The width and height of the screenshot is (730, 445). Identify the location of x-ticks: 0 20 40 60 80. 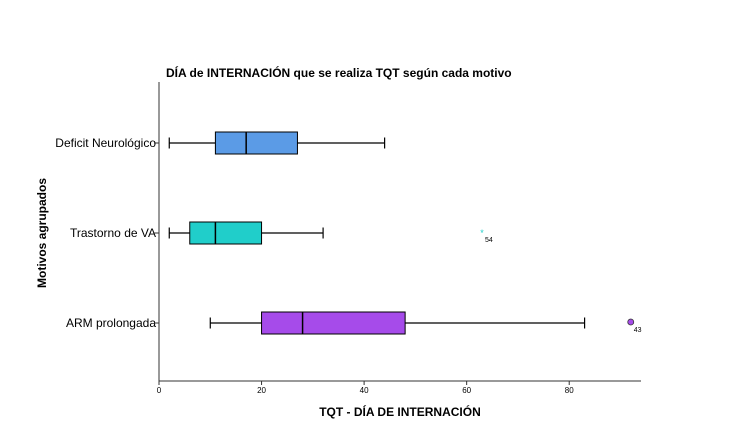
(365, 388).